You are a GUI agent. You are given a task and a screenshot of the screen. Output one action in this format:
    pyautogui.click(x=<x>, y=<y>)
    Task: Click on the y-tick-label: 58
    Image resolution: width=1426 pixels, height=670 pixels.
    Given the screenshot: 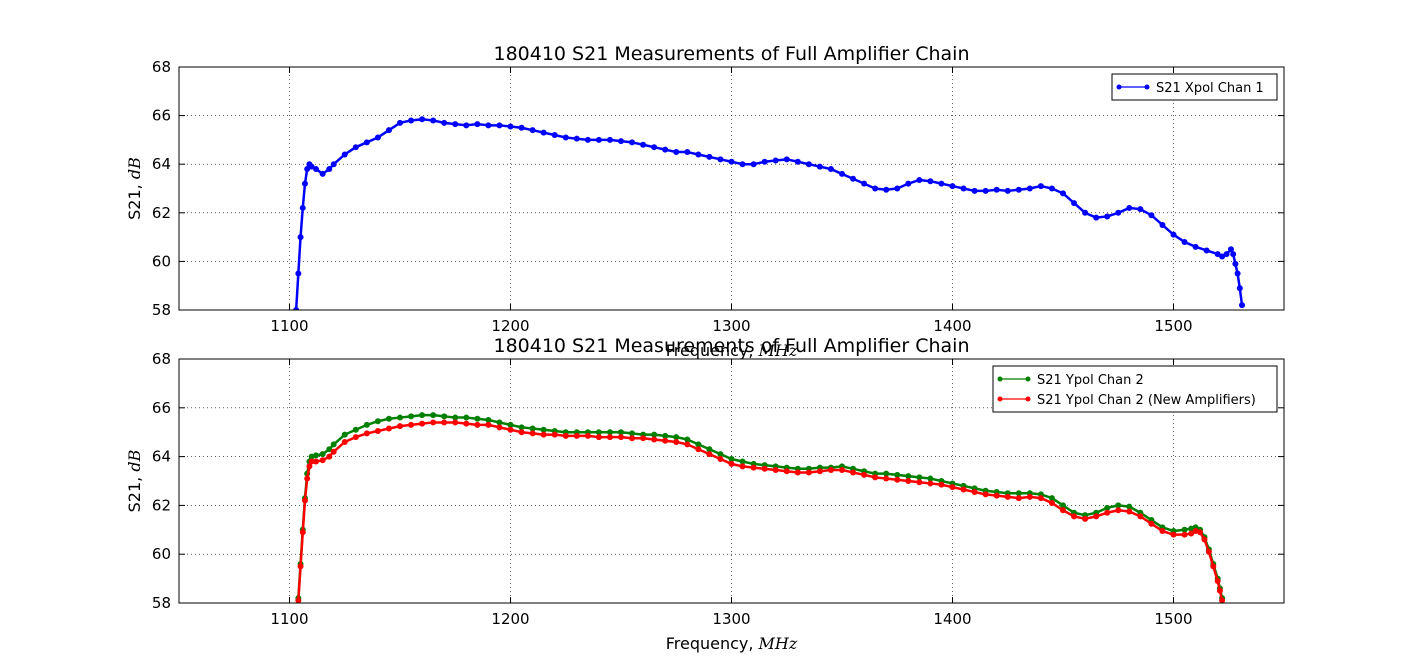 What is the action you would take?
    pyautogui.click(x=161, y=603)
    